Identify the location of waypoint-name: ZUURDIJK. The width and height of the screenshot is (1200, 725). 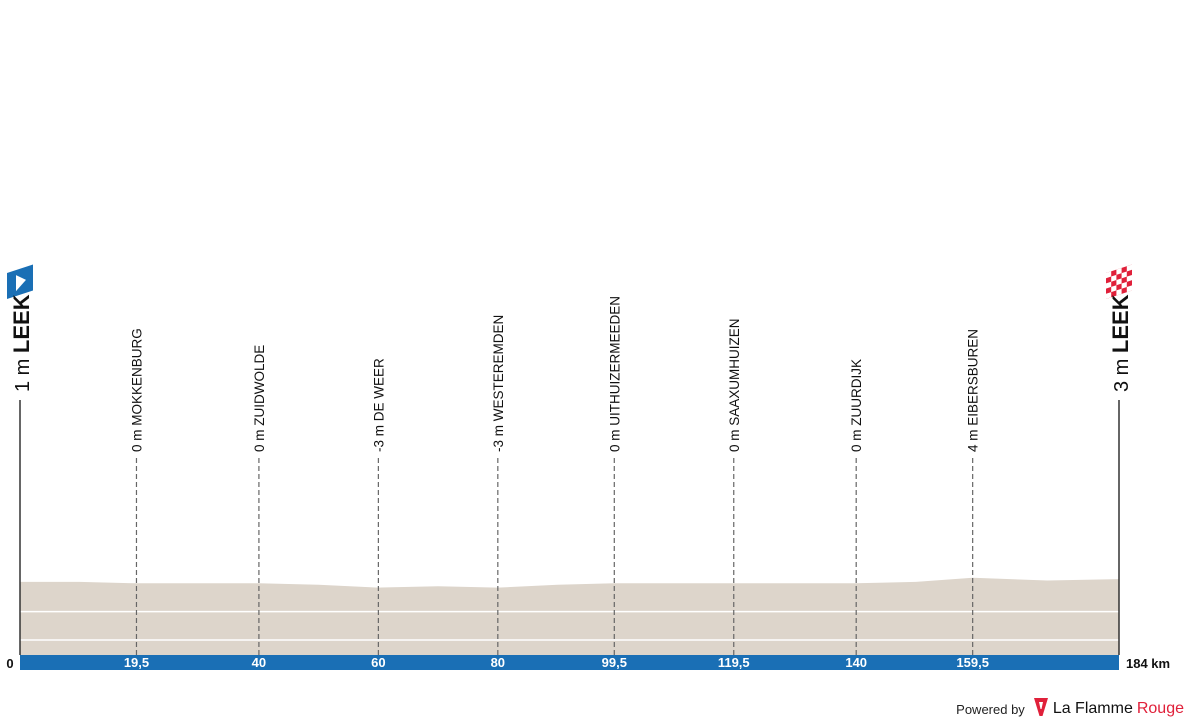
(856, 392).